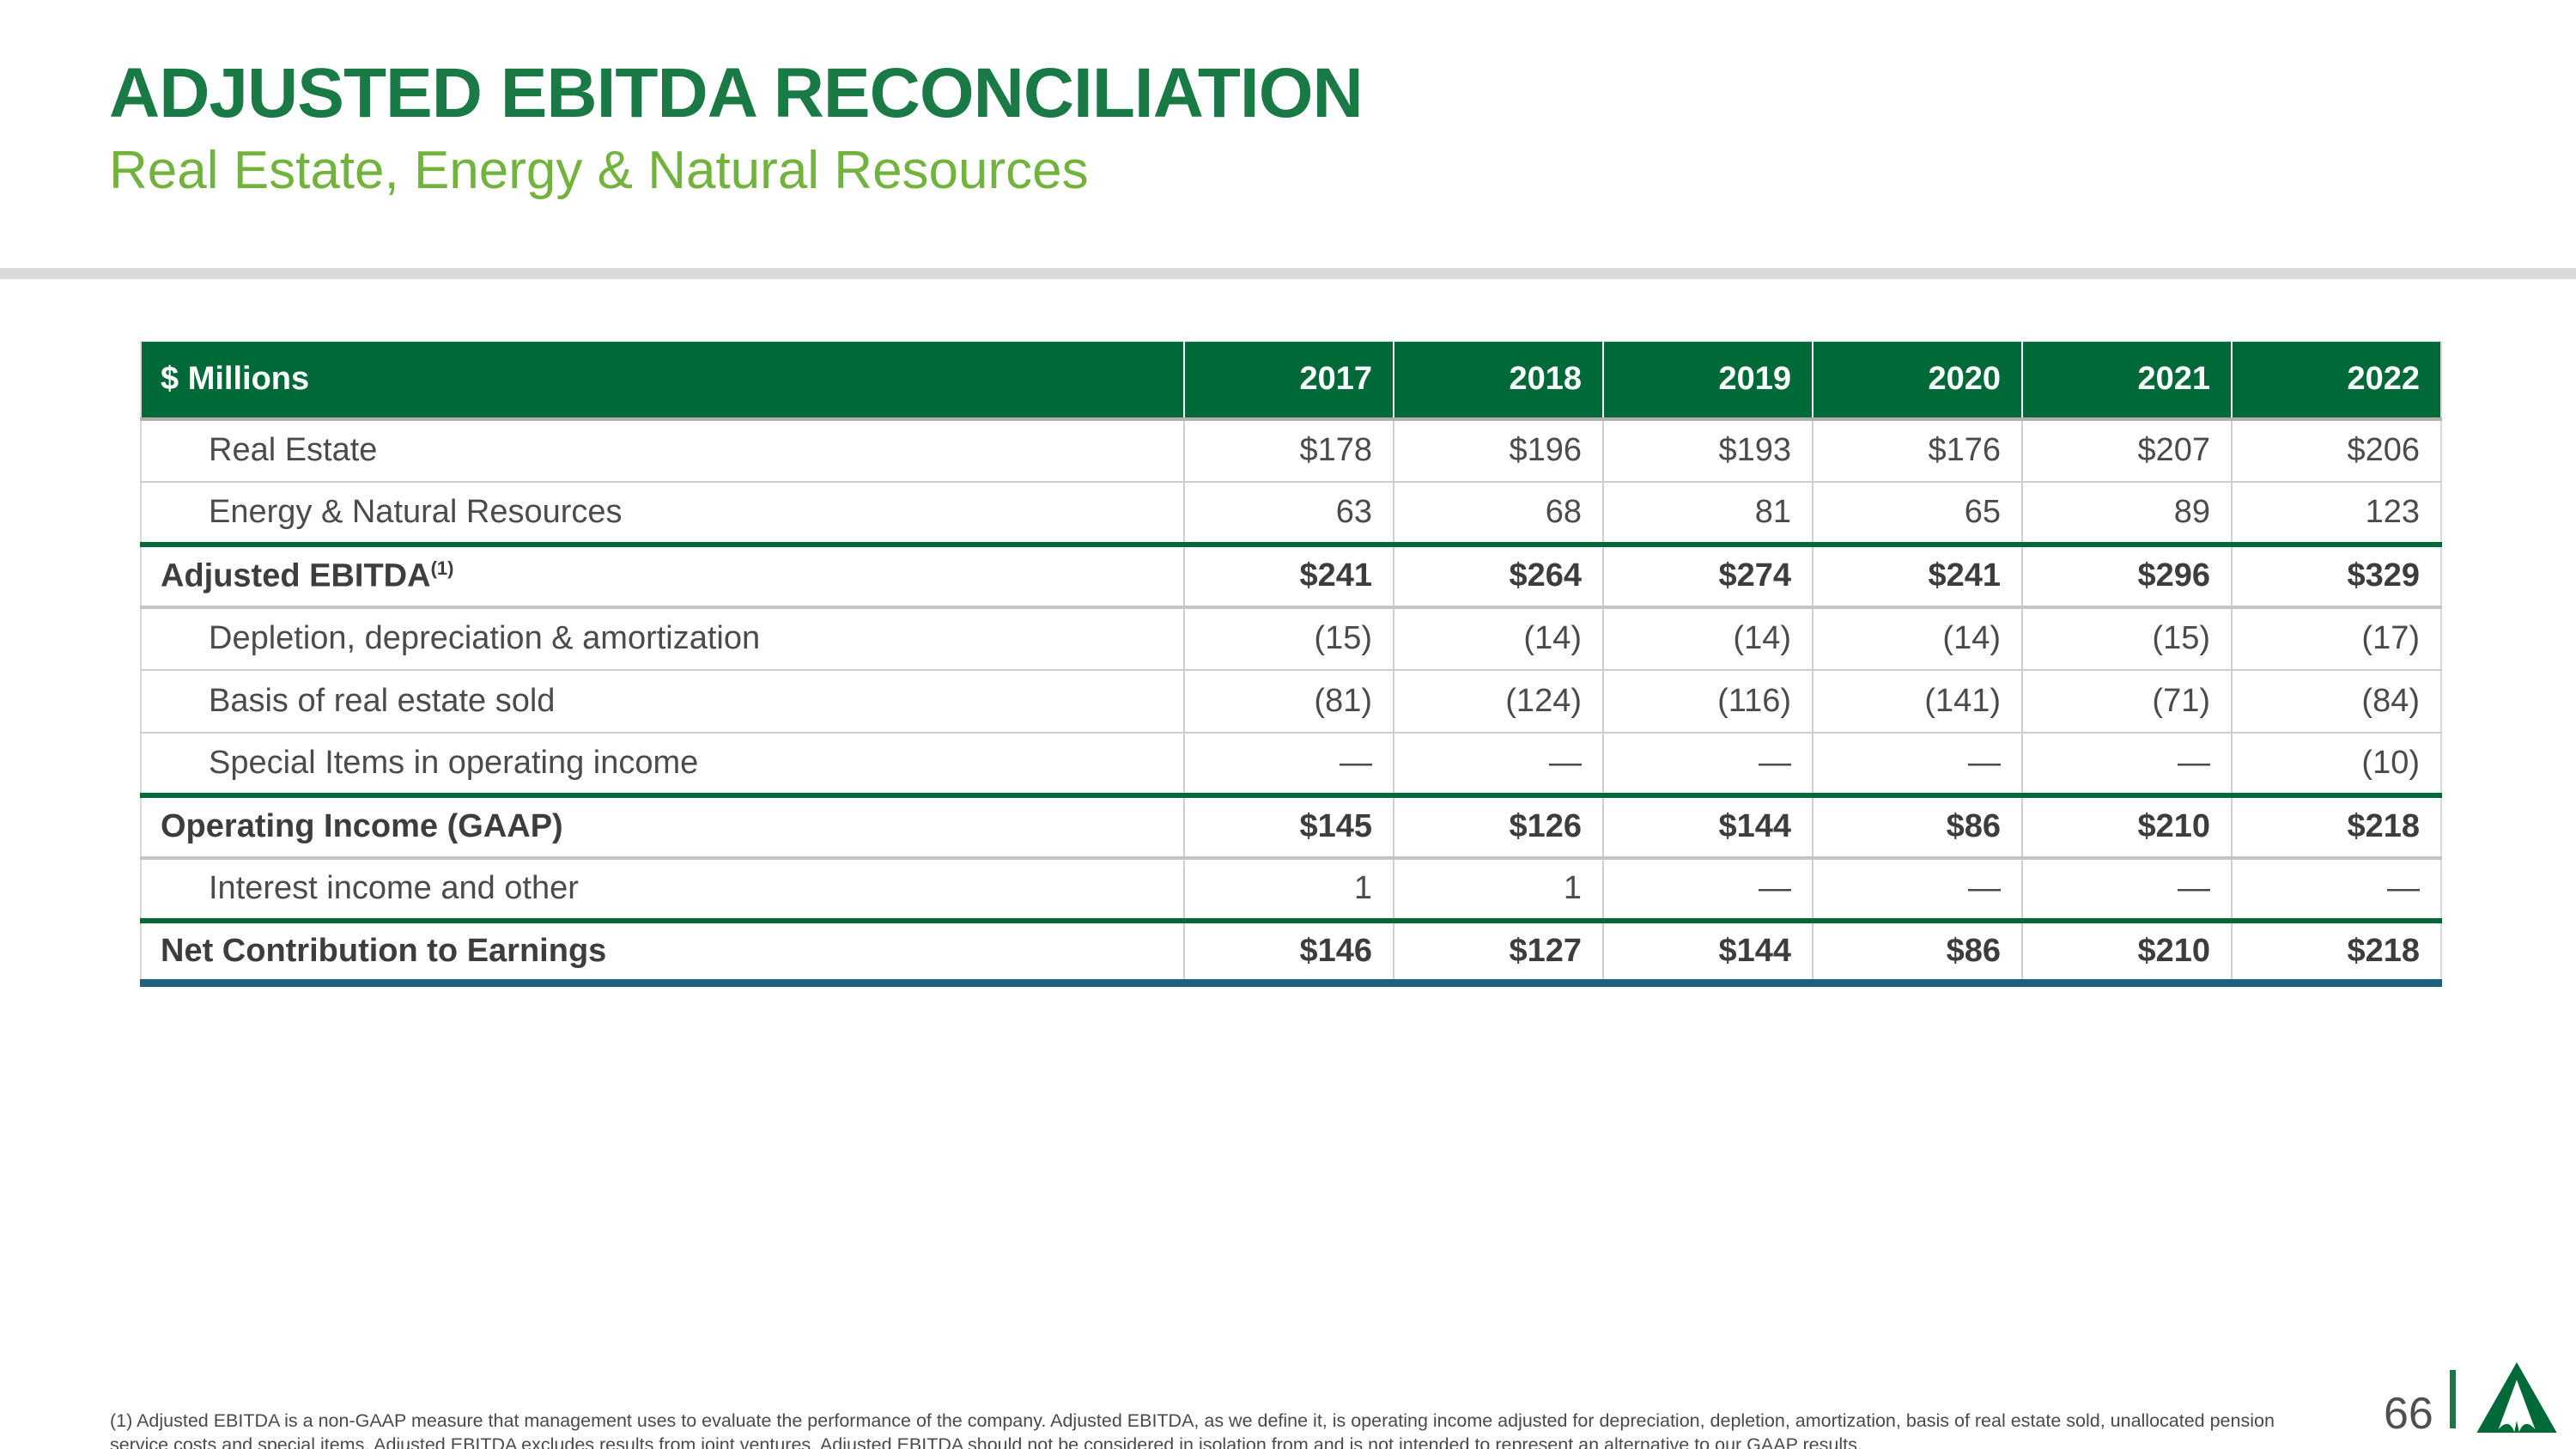  I want to click on row-label: Net Contribution to Earnings, so click(662, 952).